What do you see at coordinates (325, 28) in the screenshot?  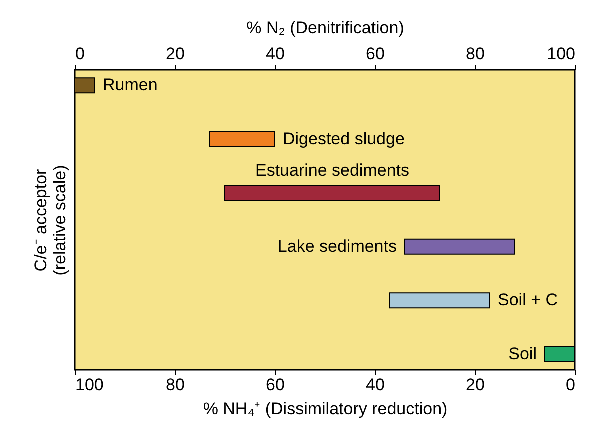 I see `x2-axis-title: % N₂ (Denitrification)` at bounding box center [325, 28].